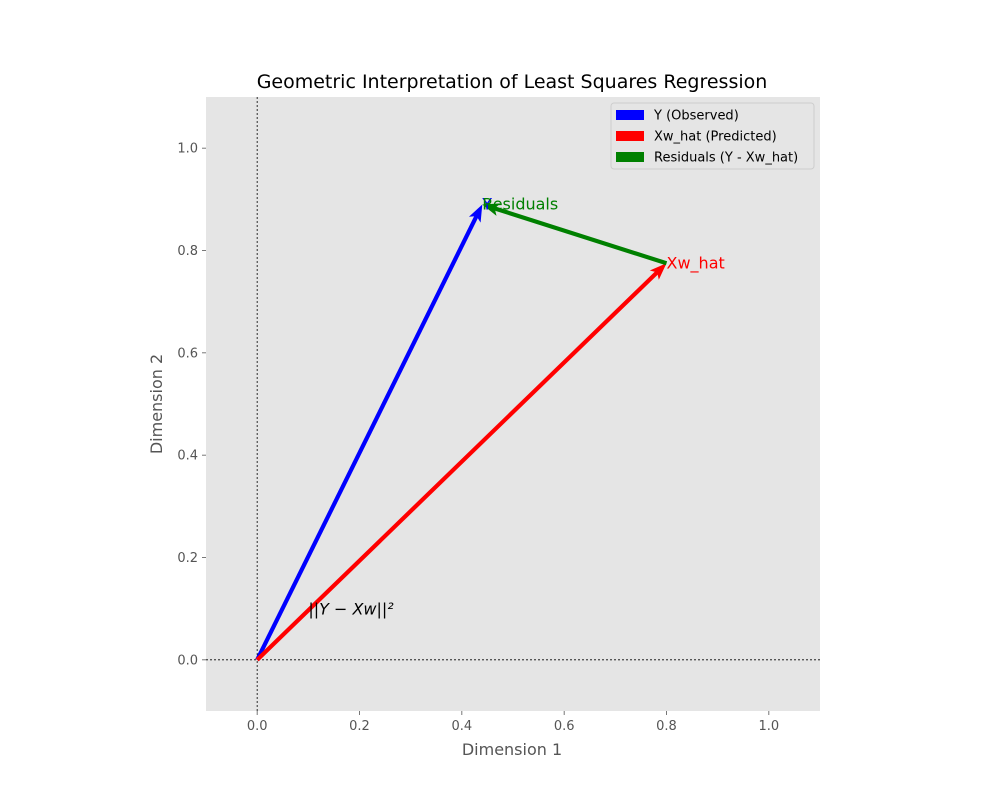 Image resolution: width=1000 pixels, height=800 pixels. I want to click on y-tick-label: 0.2, so click(187, 558).